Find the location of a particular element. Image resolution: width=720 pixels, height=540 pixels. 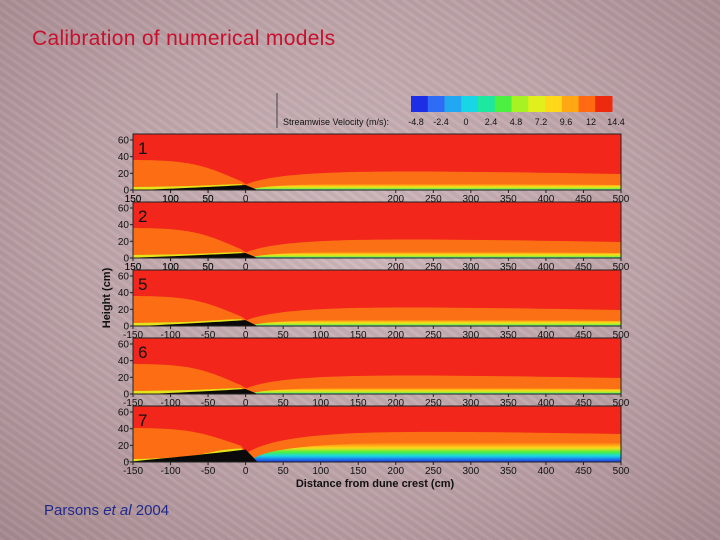

page-title: Calibration of numerical models is located at coordinates (184, 38).